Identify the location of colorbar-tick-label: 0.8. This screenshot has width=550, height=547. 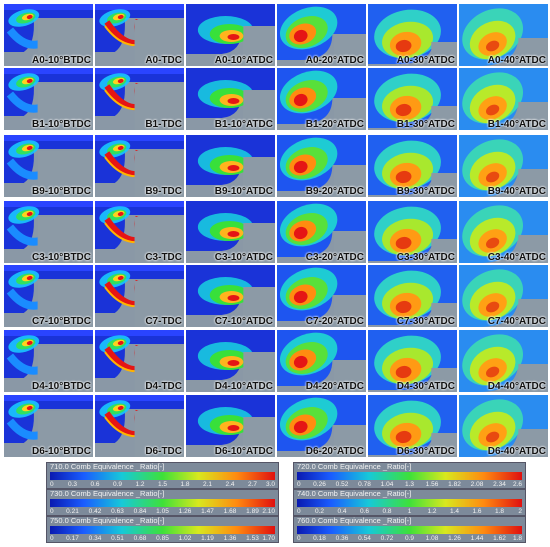
(387, 511).